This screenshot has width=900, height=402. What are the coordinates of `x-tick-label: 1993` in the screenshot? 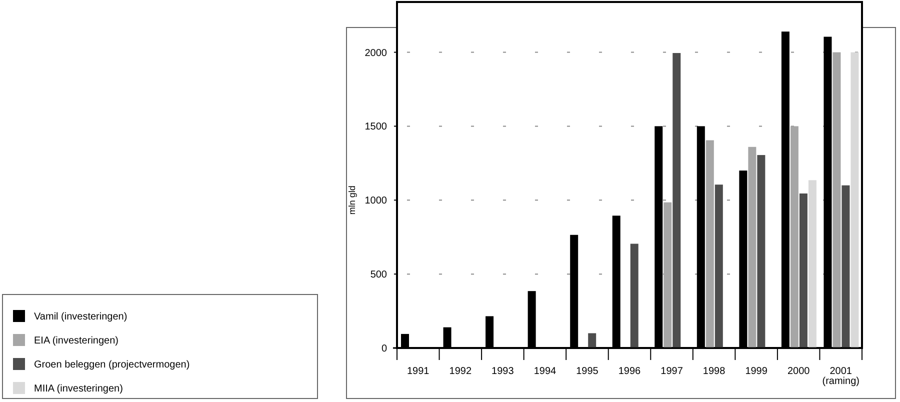 It's located at (503, 371).